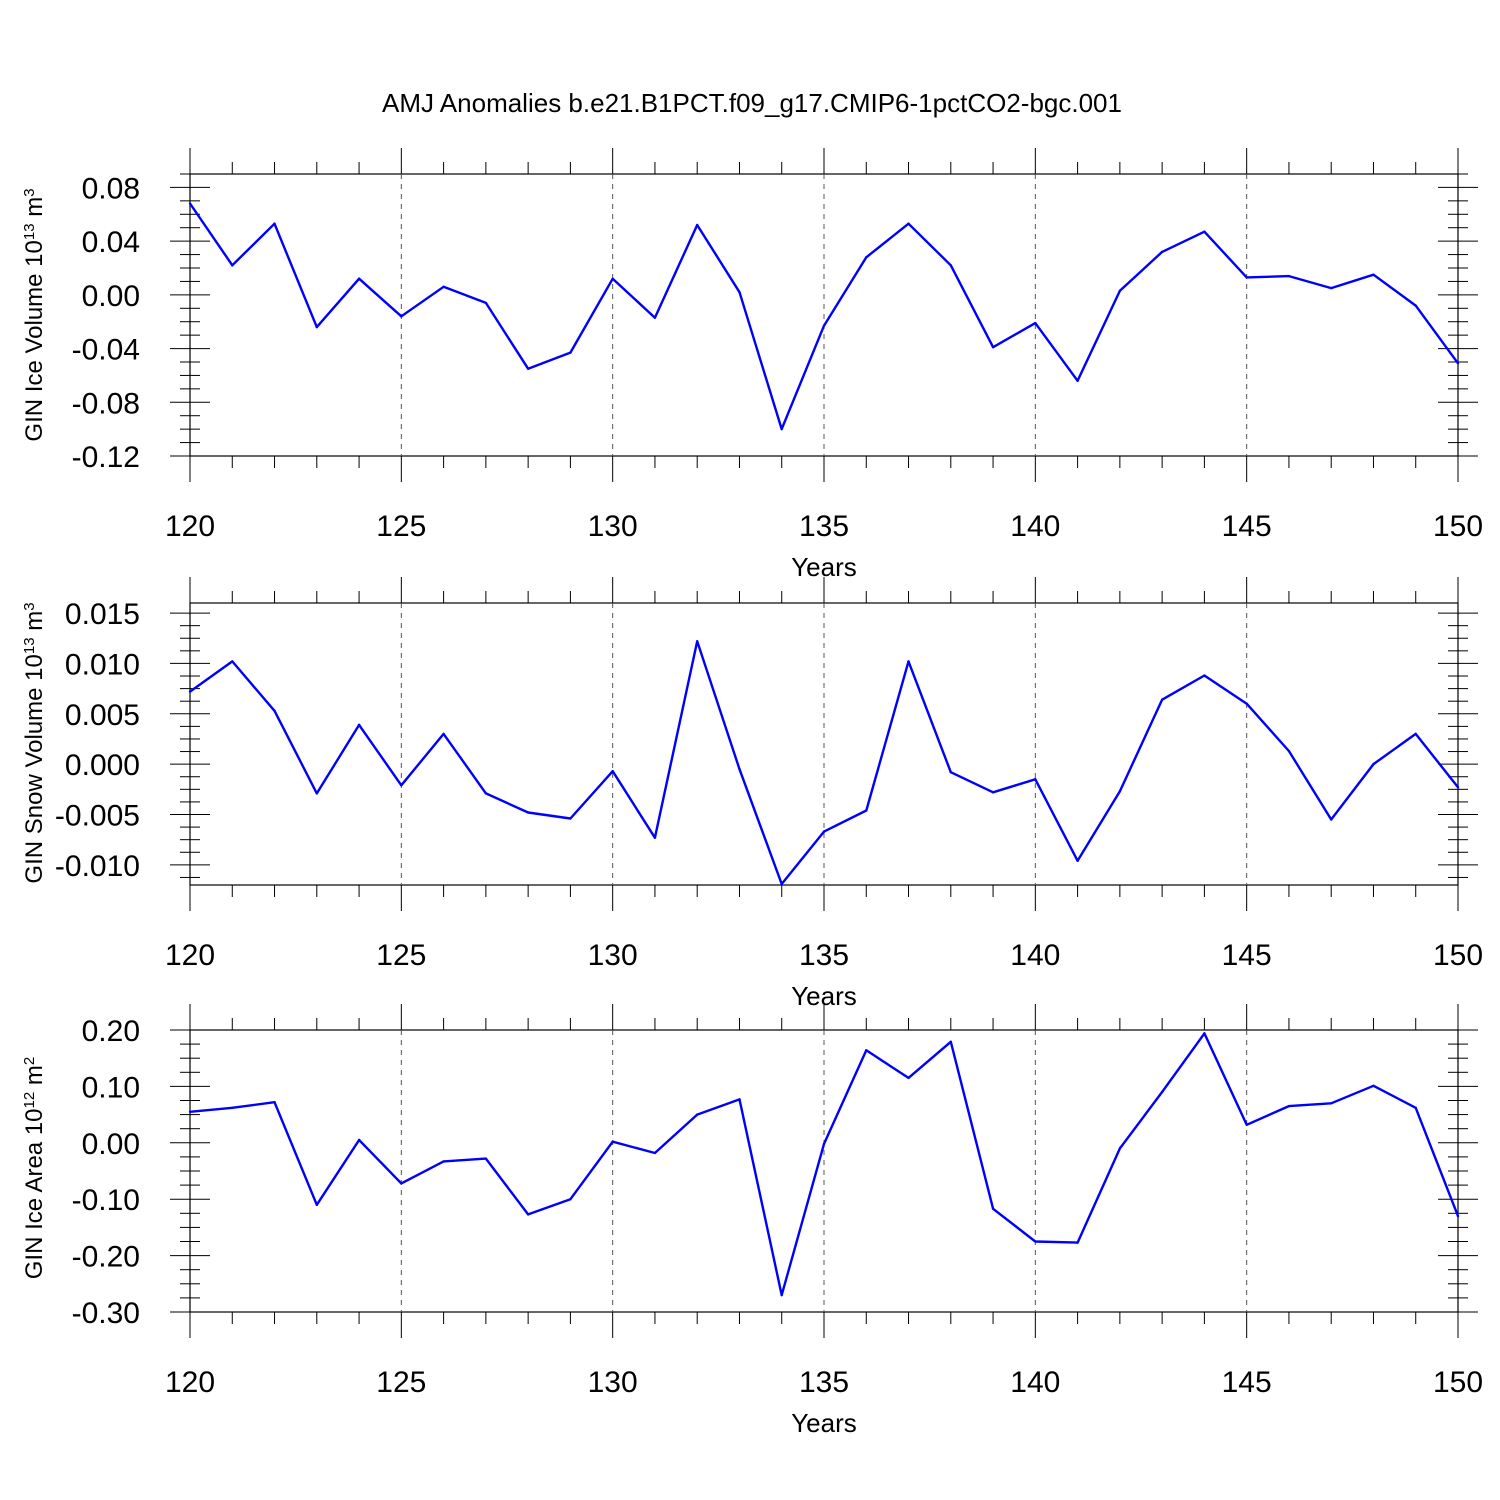 This screenshot has height=1500, width=1500. What do you see at coordinates (102, 765) in the screenshot?
I see `y-tick-label: 0.000` at bounding box center [102, 765].